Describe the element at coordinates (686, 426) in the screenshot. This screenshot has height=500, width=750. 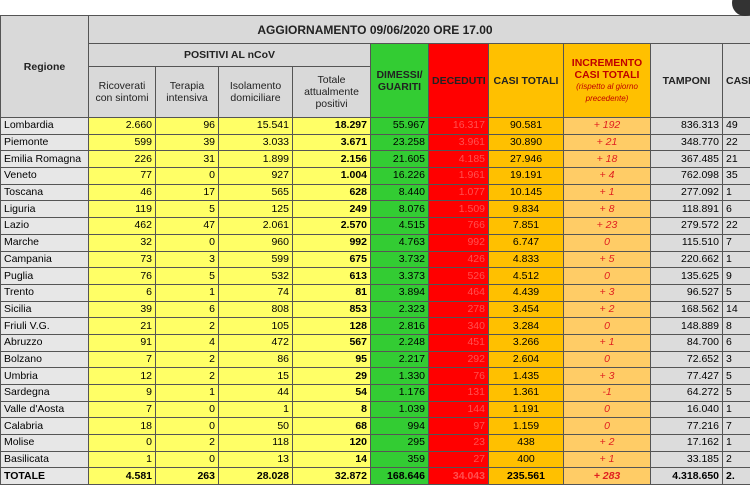
I see `table-cell: 77.216` at that location.